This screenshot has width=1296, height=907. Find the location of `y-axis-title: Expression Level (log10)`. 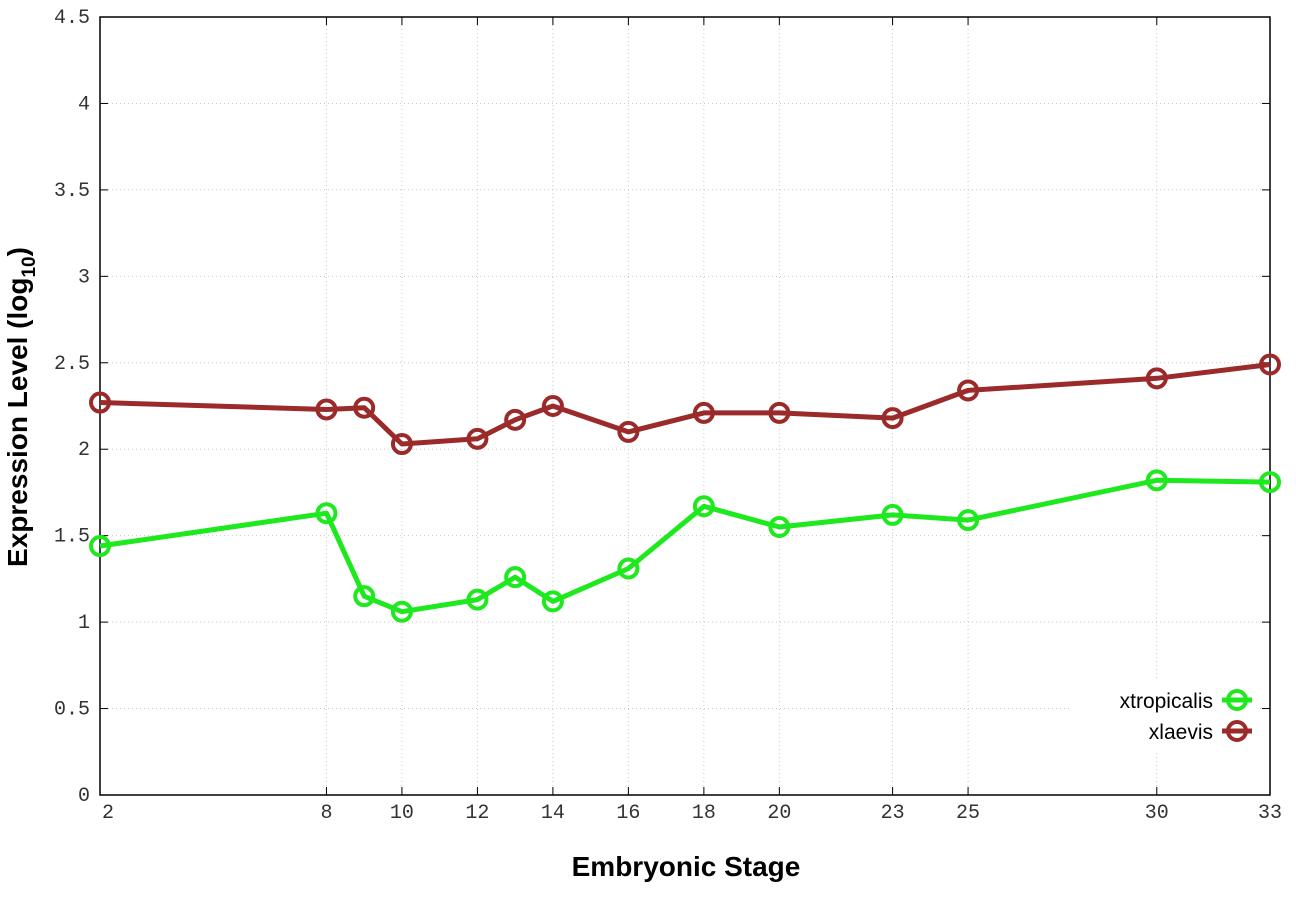

y-axis-title: Expression Level (log10) is located at coordinates (21, 407).